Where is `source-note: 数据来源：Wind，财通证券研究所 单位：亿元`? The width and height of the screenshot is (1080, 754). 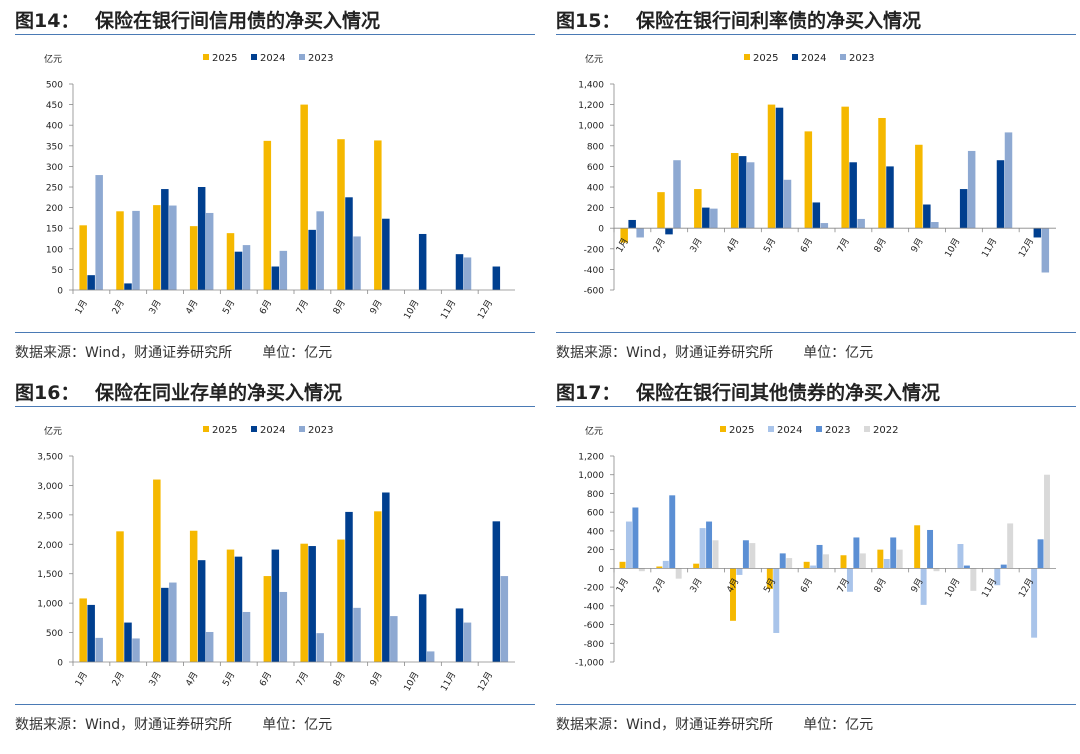
source-note: 数据来源：Wind，财通证券研究所 单位：亿元 is located at coordinates (173, 724).